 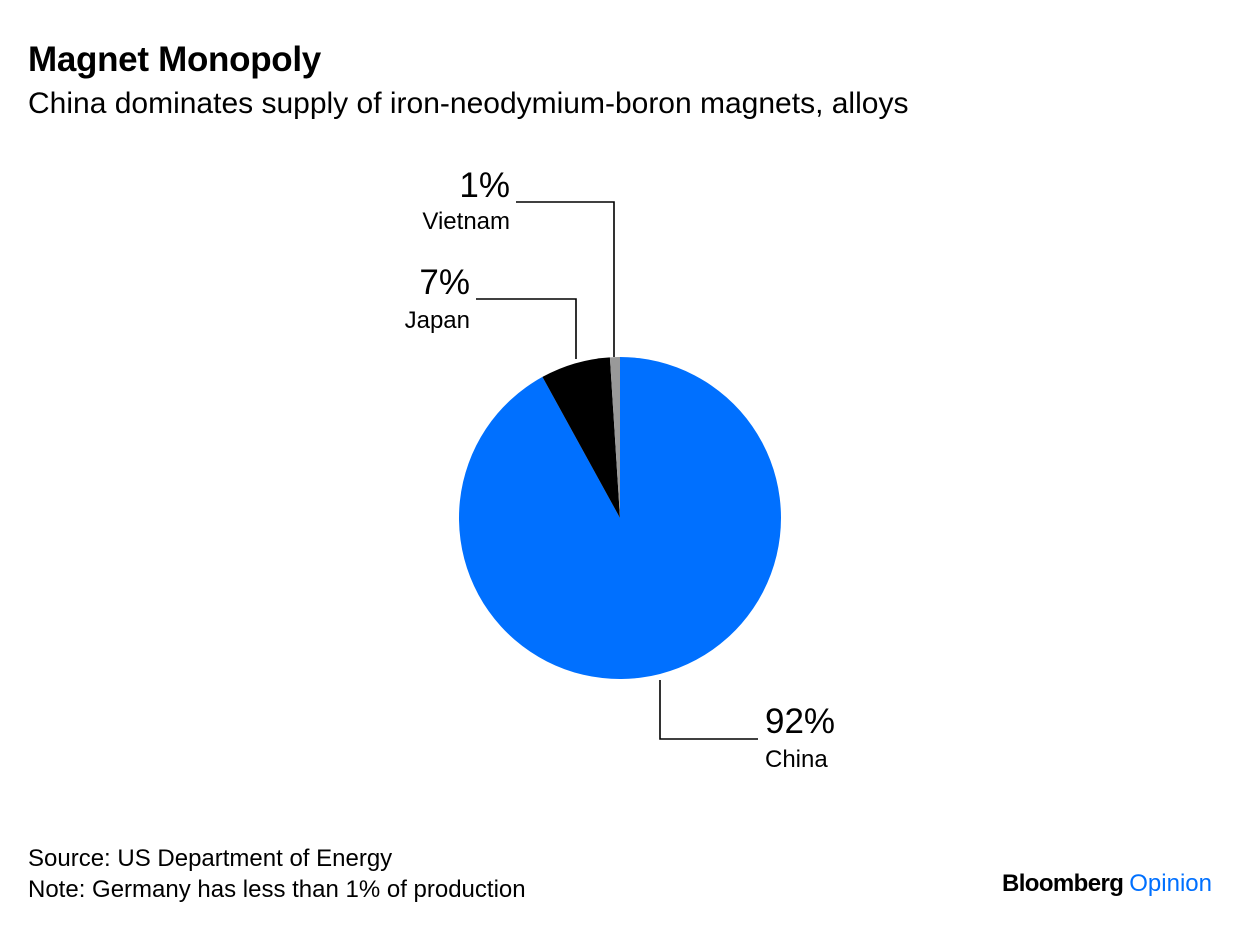 I want to click on value-label-vietnam: 1%, so click(x=484, y=185).